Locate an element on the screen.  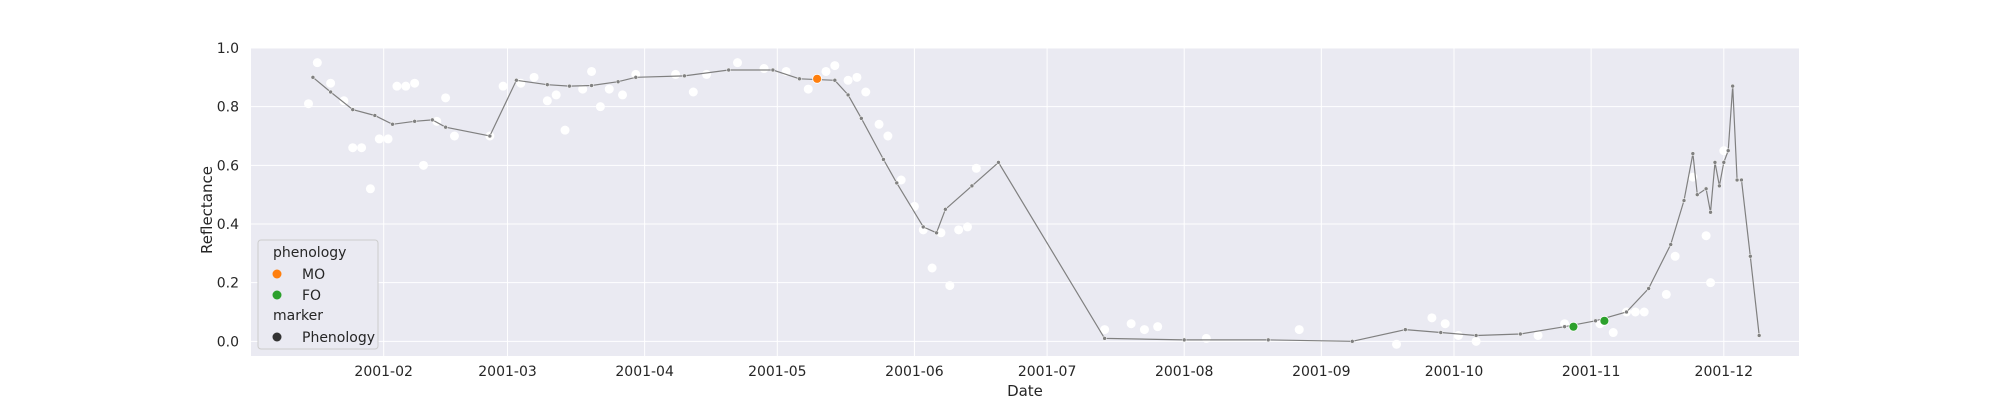
legend: phenology MO FO marker Phenology is located at coordinates (318, 294).